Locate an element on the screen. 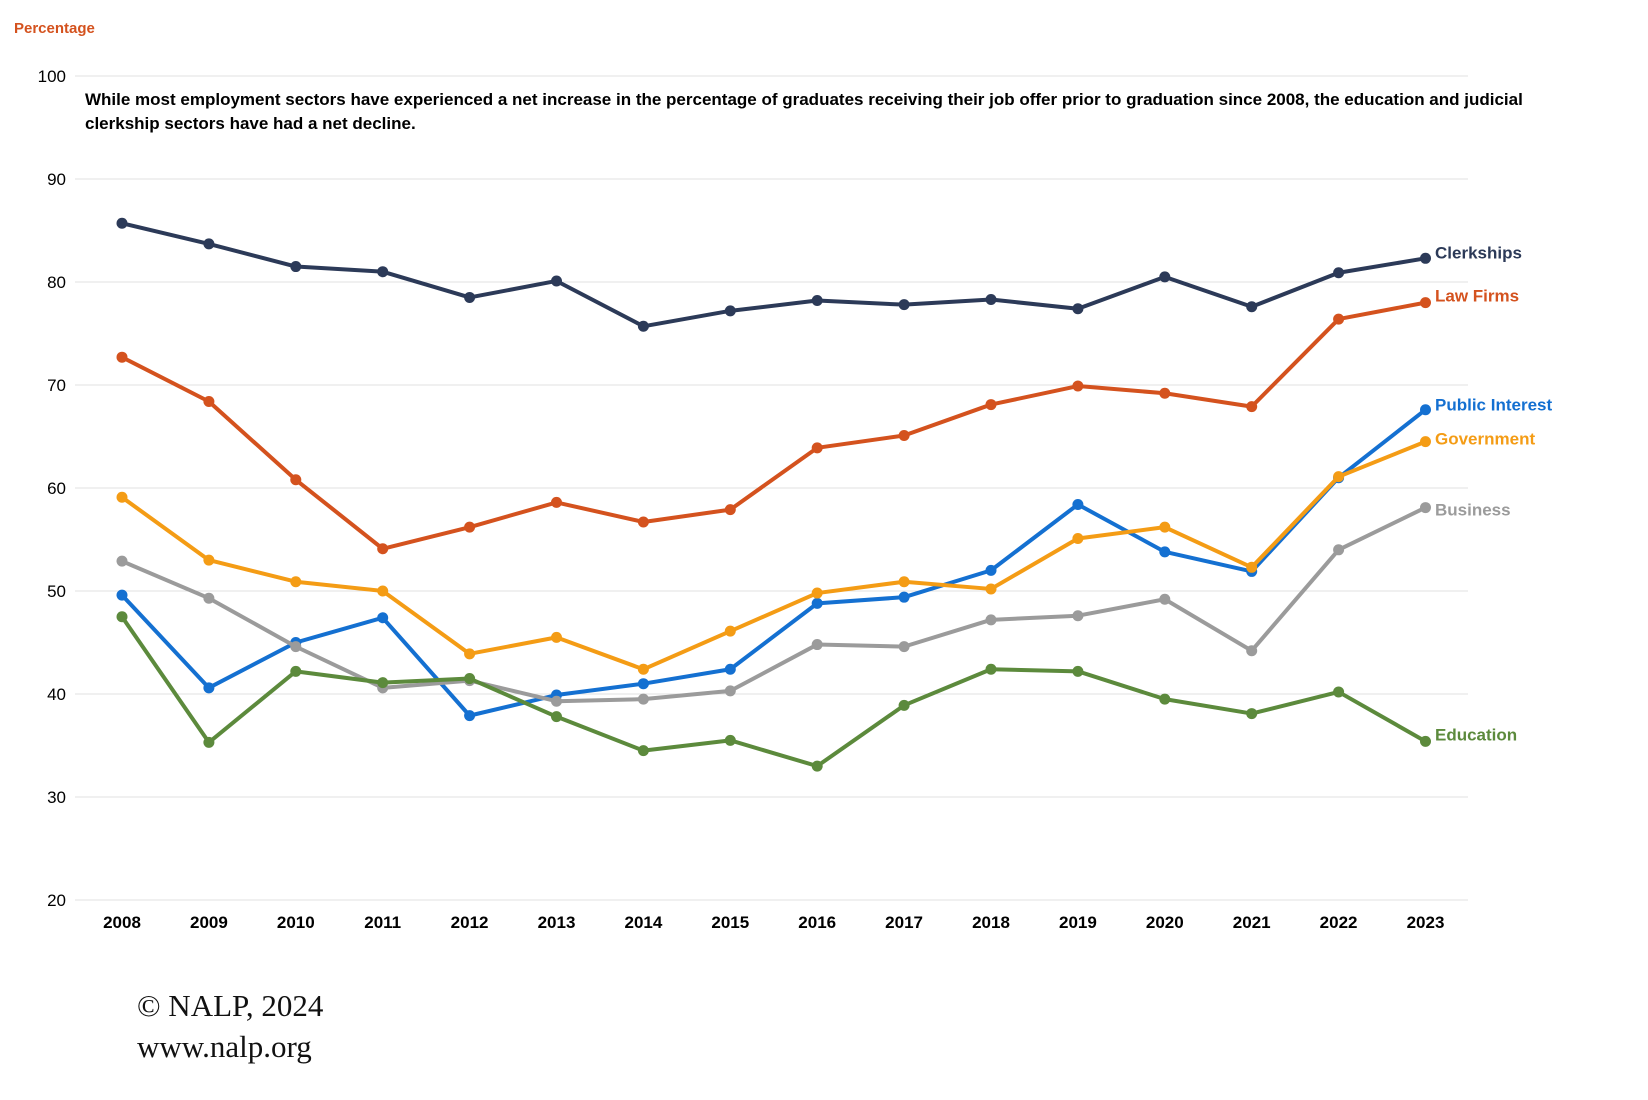 The width and height of the screenshot is (1648, 1100). data-point-public-interest-2016 is located at coordinates (817, 603).